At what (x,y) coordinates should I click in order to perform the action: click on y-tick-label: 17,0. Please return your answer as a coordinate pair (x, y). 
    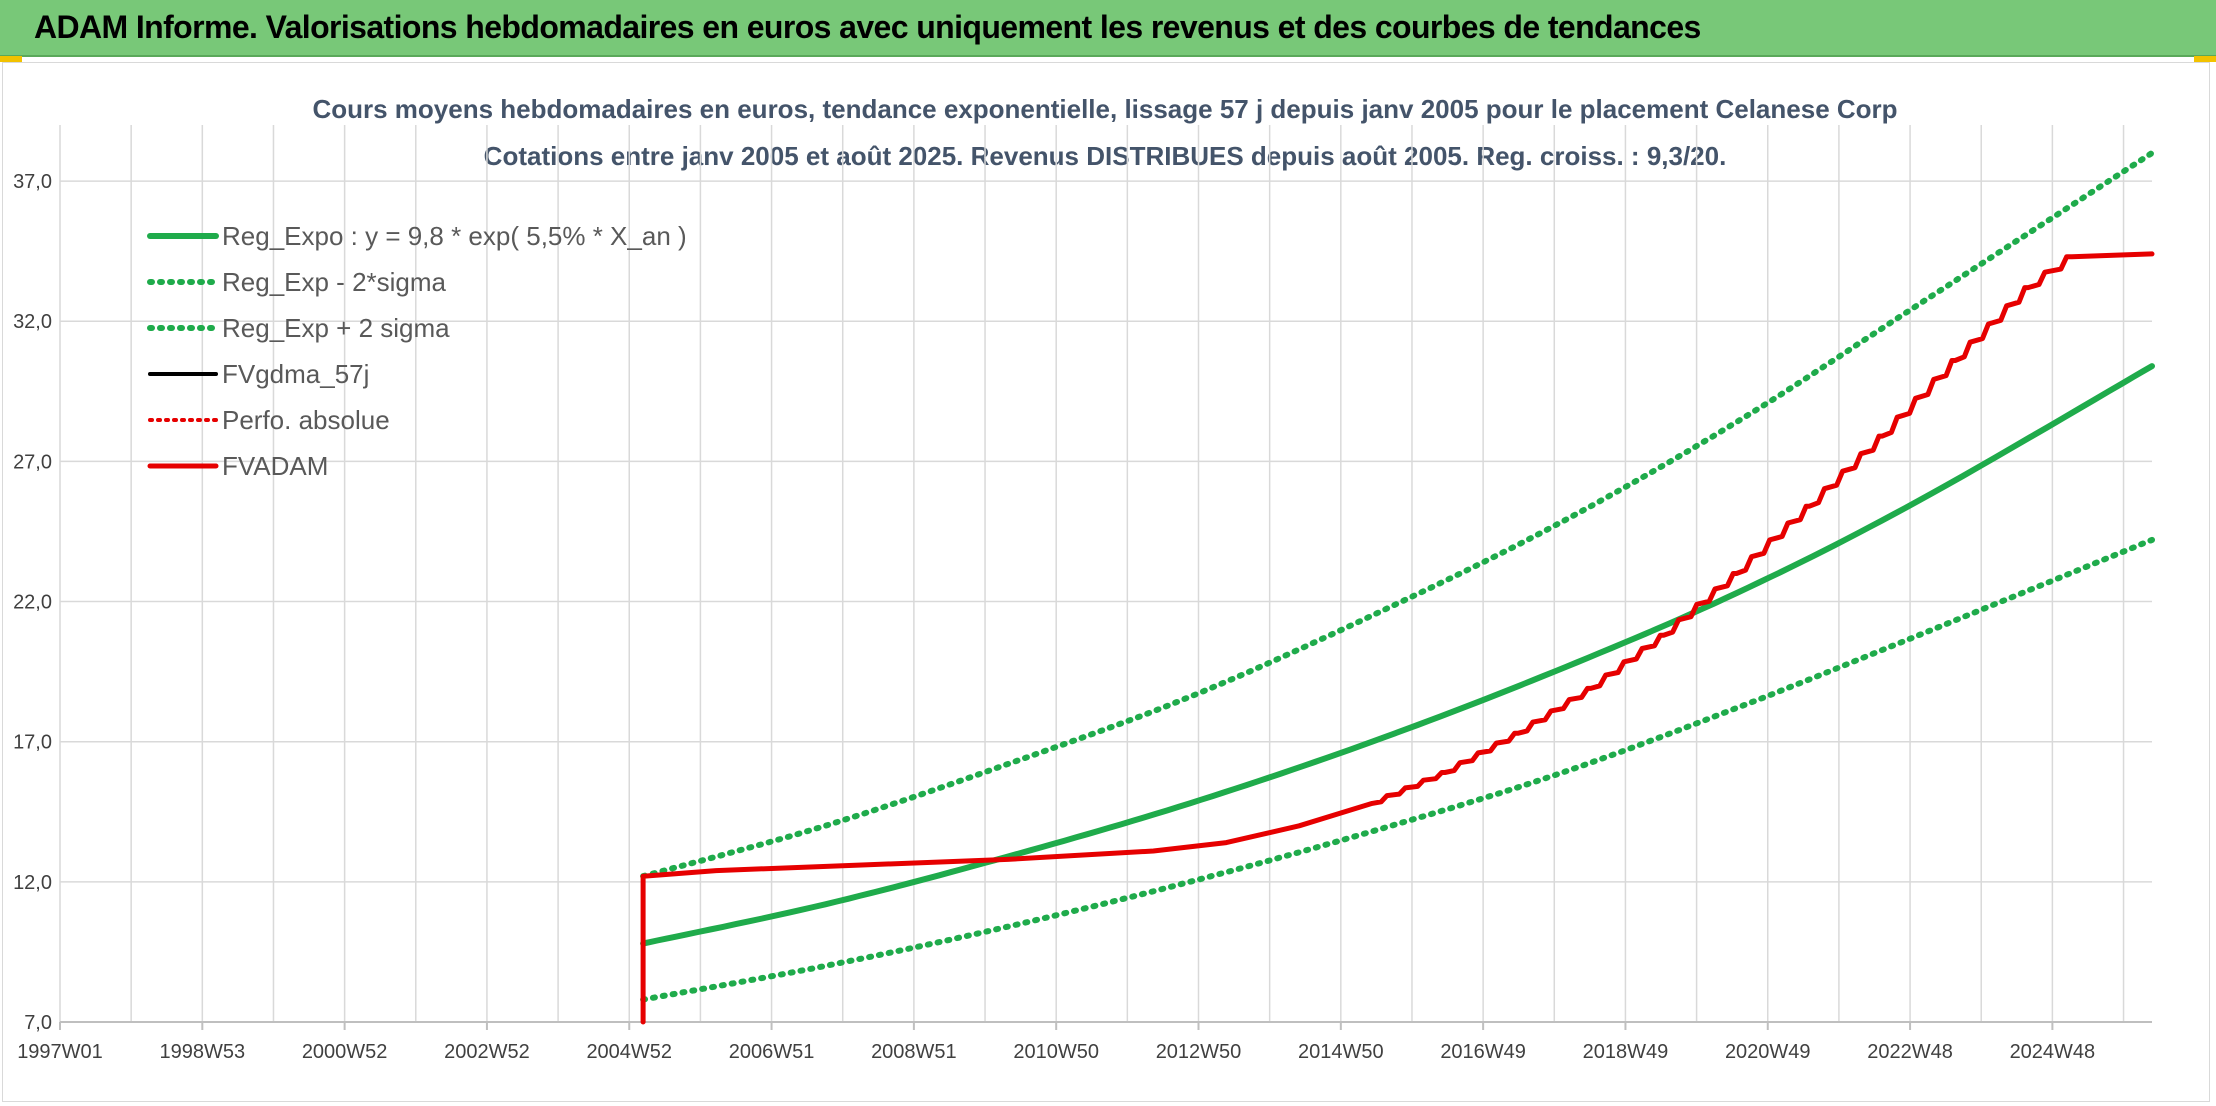
    Looking at the image, I should click on (32, 743).